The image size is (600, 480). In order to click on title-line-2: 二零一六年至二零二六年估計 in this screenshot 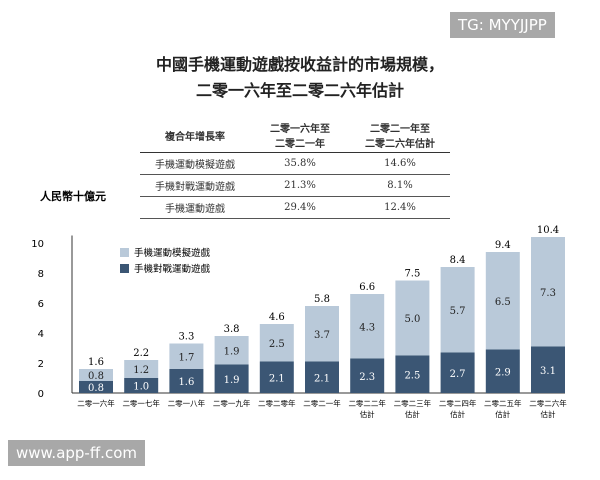, I will do `click(299, 90)`.